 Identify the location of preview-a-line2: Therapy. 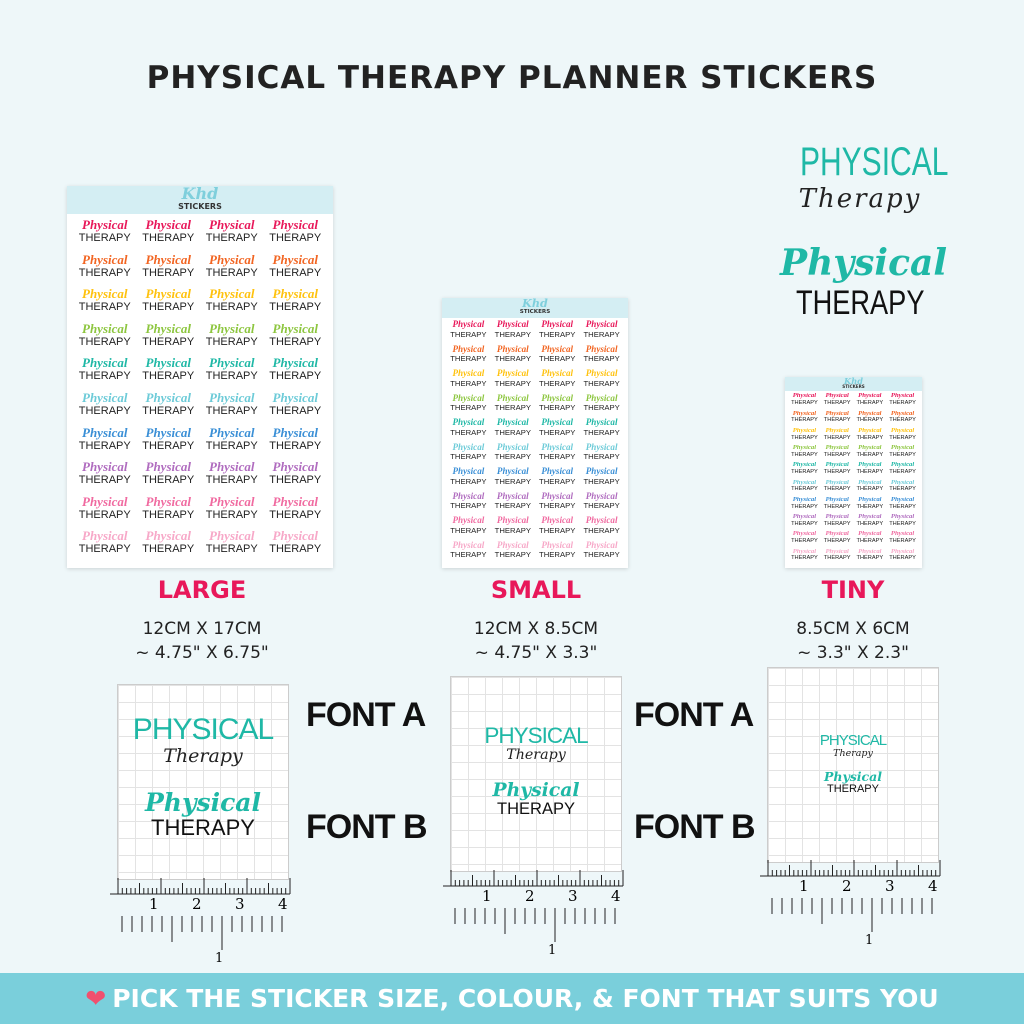
(536, 755).